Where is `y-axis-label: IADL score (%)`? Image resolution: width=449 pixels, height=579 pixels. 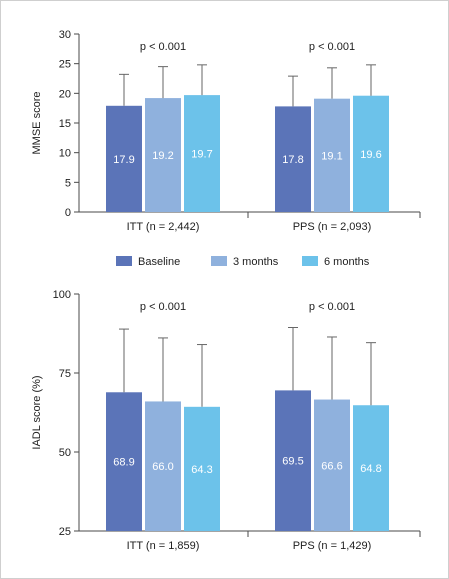 y-axis-label: IADL score (%) is located at coordinates (37, 412).